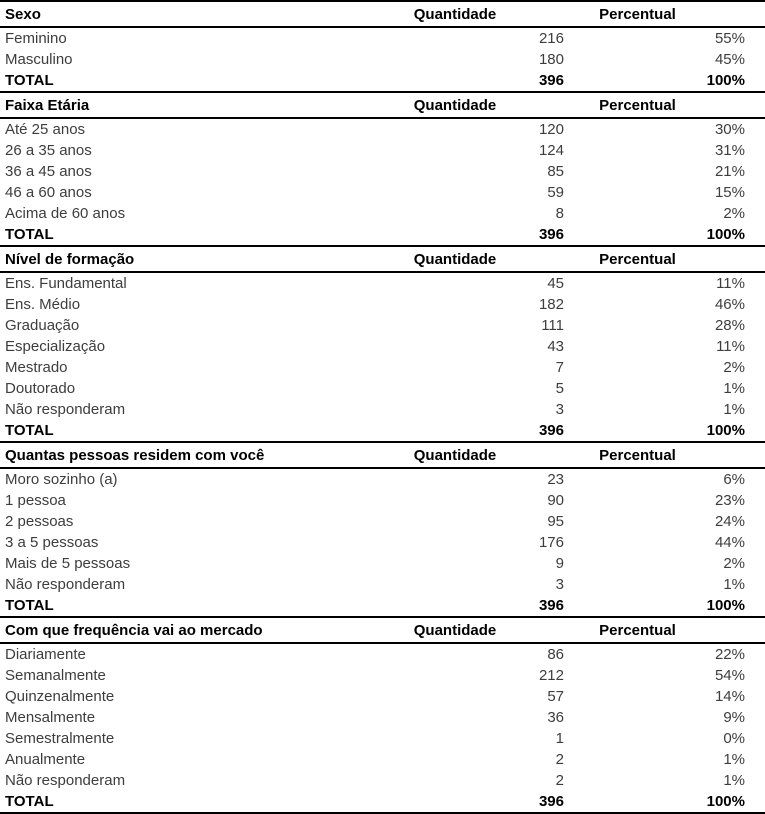  Describe the element at coordinates (23, 14) in the screenshot. I see `section-title: Sexo` at that location.